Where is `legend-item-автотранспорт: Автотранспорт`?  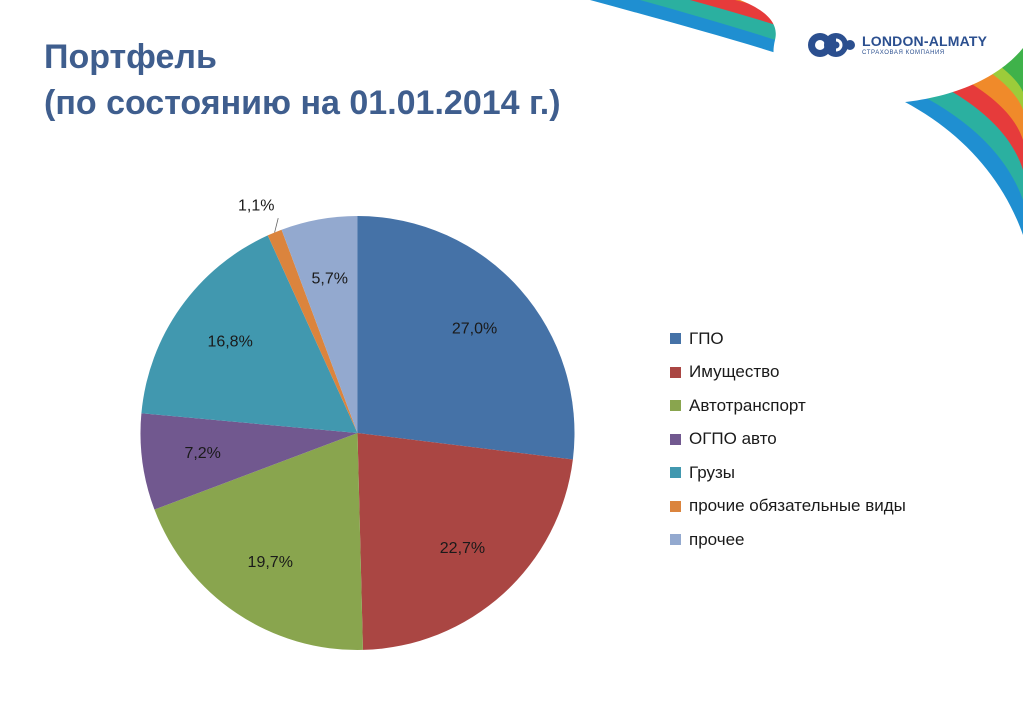
legend-item-автотранспорт: Автотранспорт is located at coordinates (788, 406).